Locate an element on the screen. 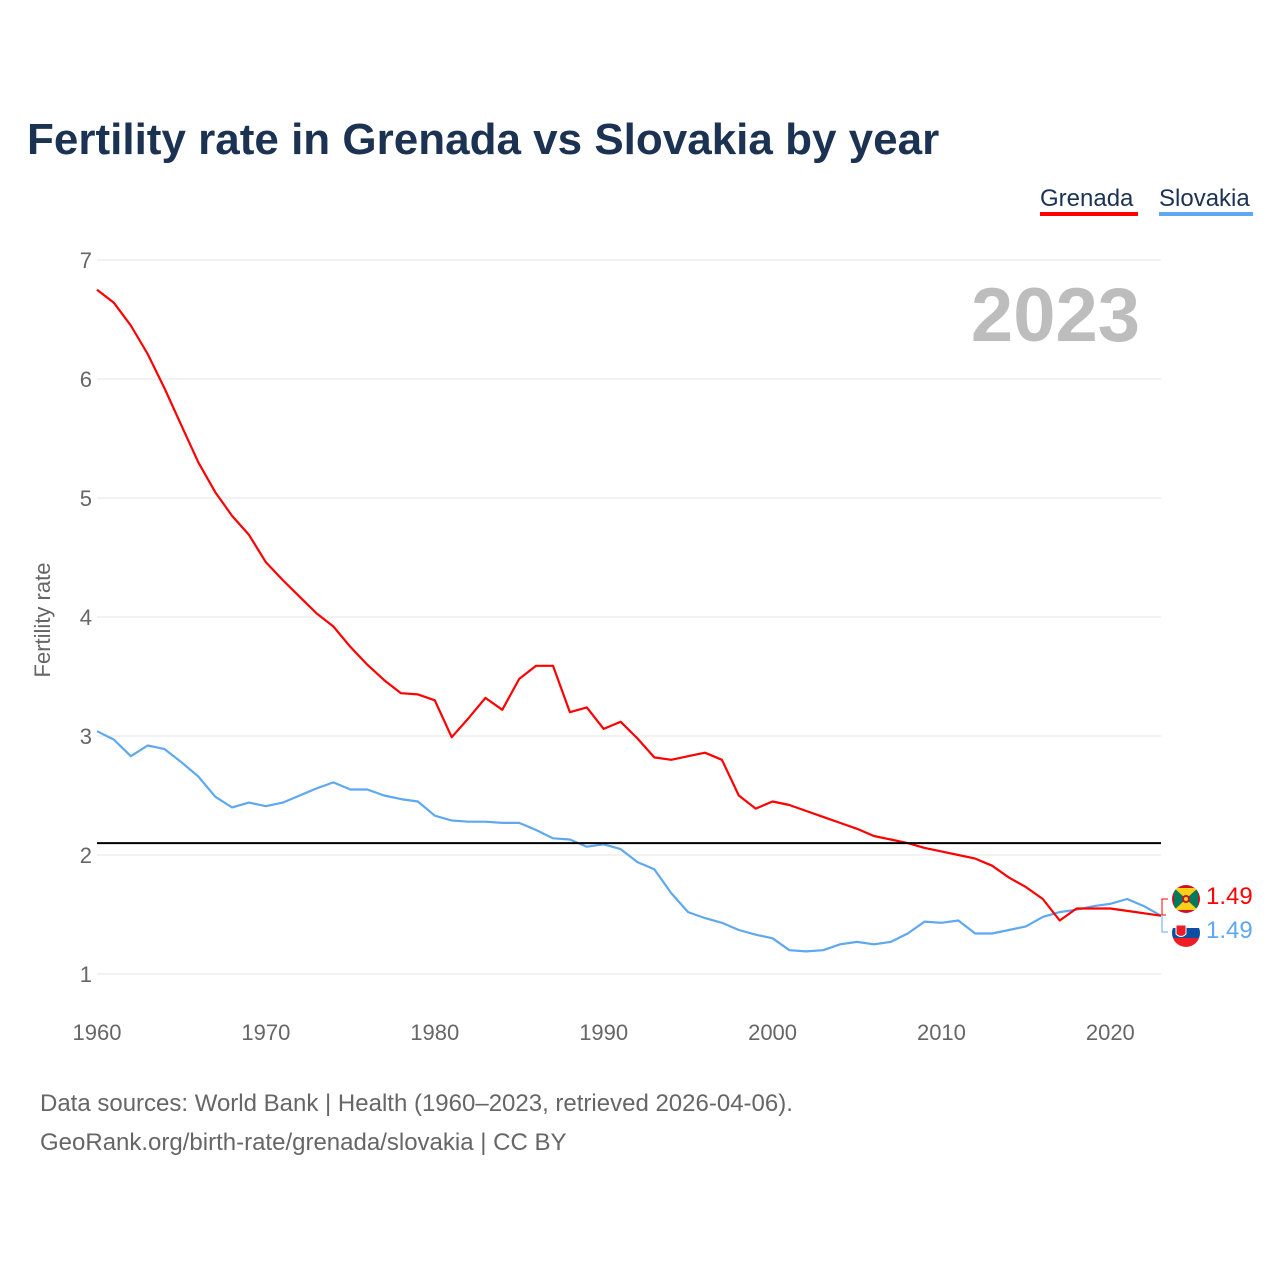  end-label-slovakia: 1.49 is located at coordinates (1229, 930).